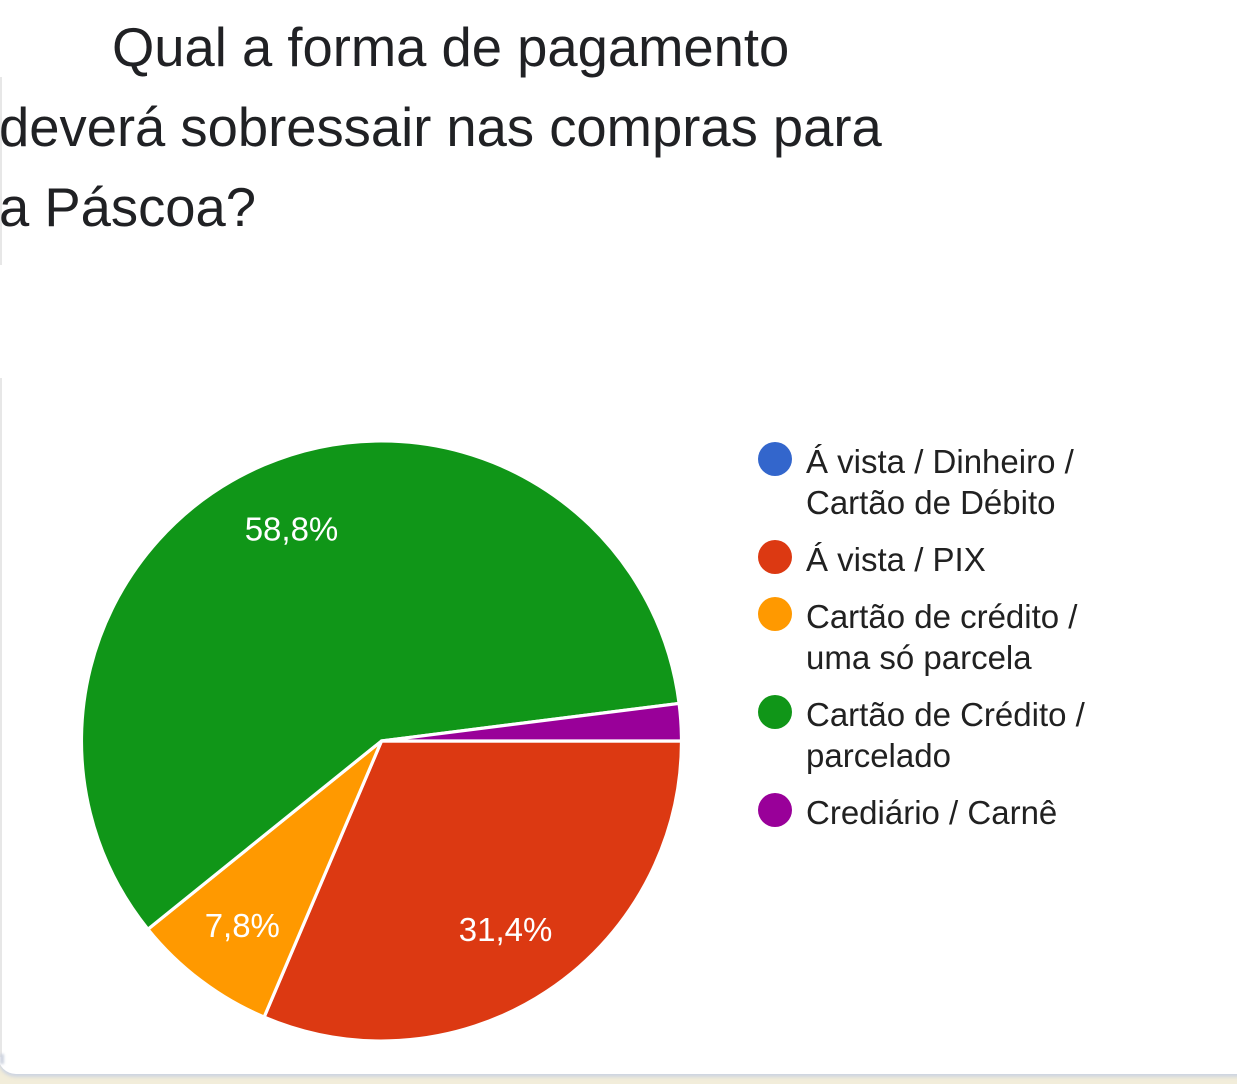 The width and height of the screenshot is (1237, 1084). Describe the element at coordinates (242, 925) in the screenshot. I see `svg-text: 7,8%` at that location.